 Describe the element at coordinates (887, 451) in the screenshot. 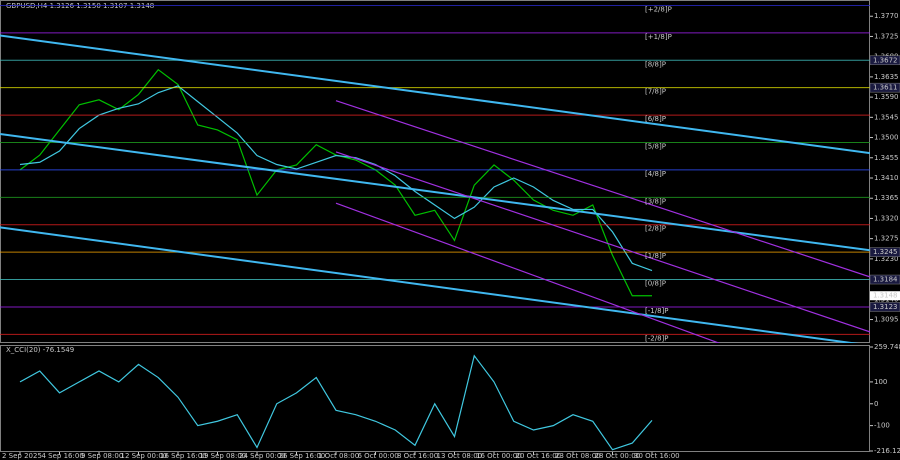

I see `y-tick-label: -216.1239` at that location.